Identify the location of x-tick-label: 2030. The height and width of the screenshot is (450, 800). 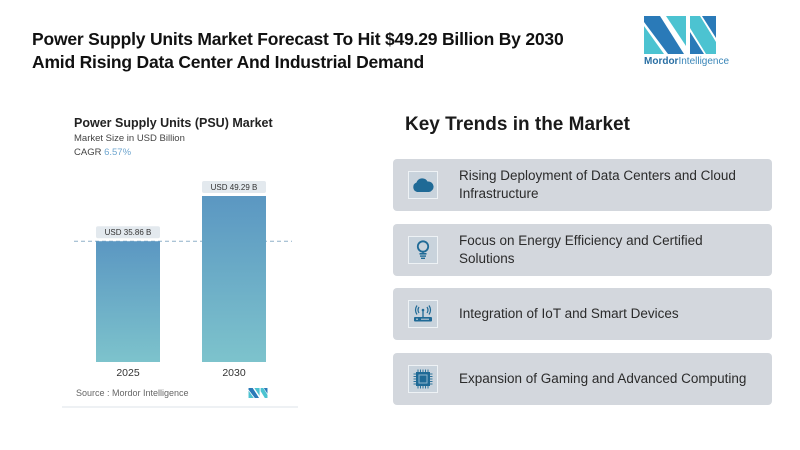
(234, 373).